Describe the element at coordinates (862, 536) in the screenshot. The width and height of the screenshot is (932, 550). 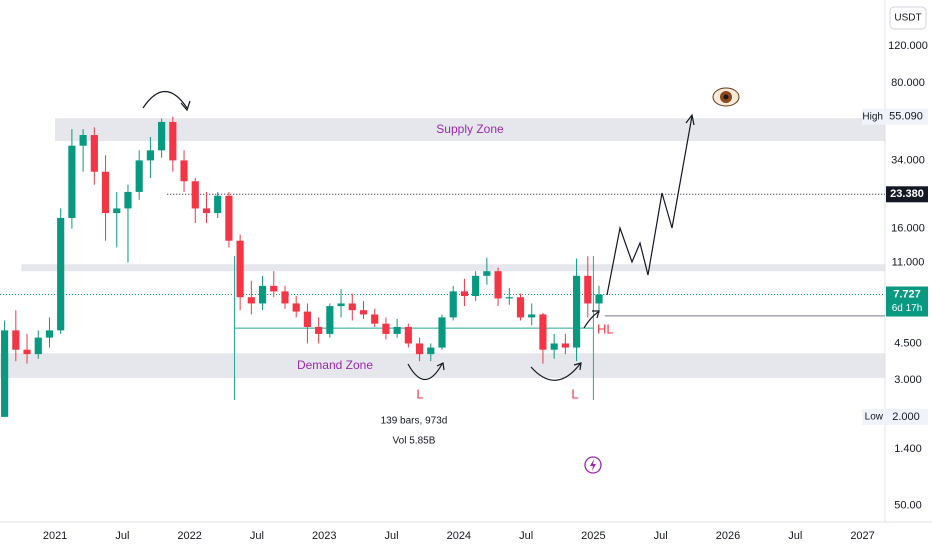
I see `x-tick-label: 2027` at that location.